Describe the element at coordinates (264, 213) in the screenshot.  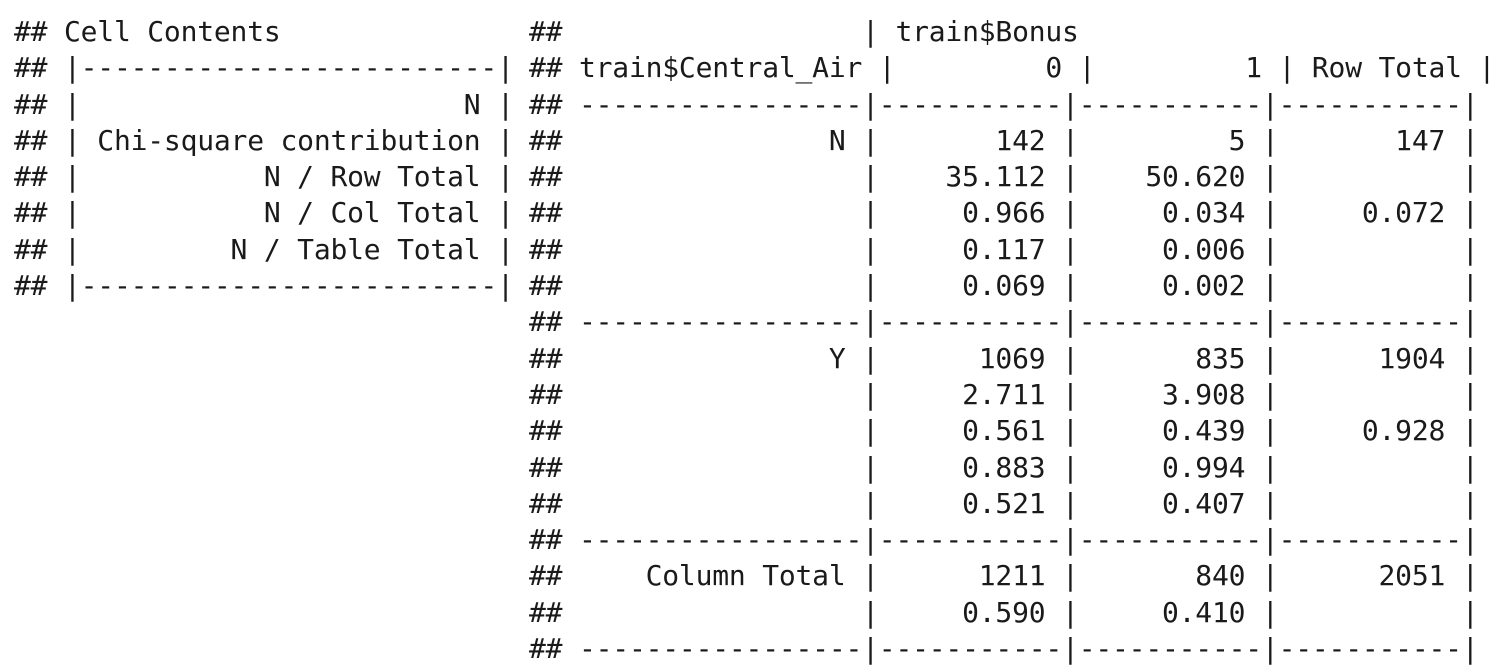
I see `legend-line-col-total: ## | N / Col Total |` at that location.